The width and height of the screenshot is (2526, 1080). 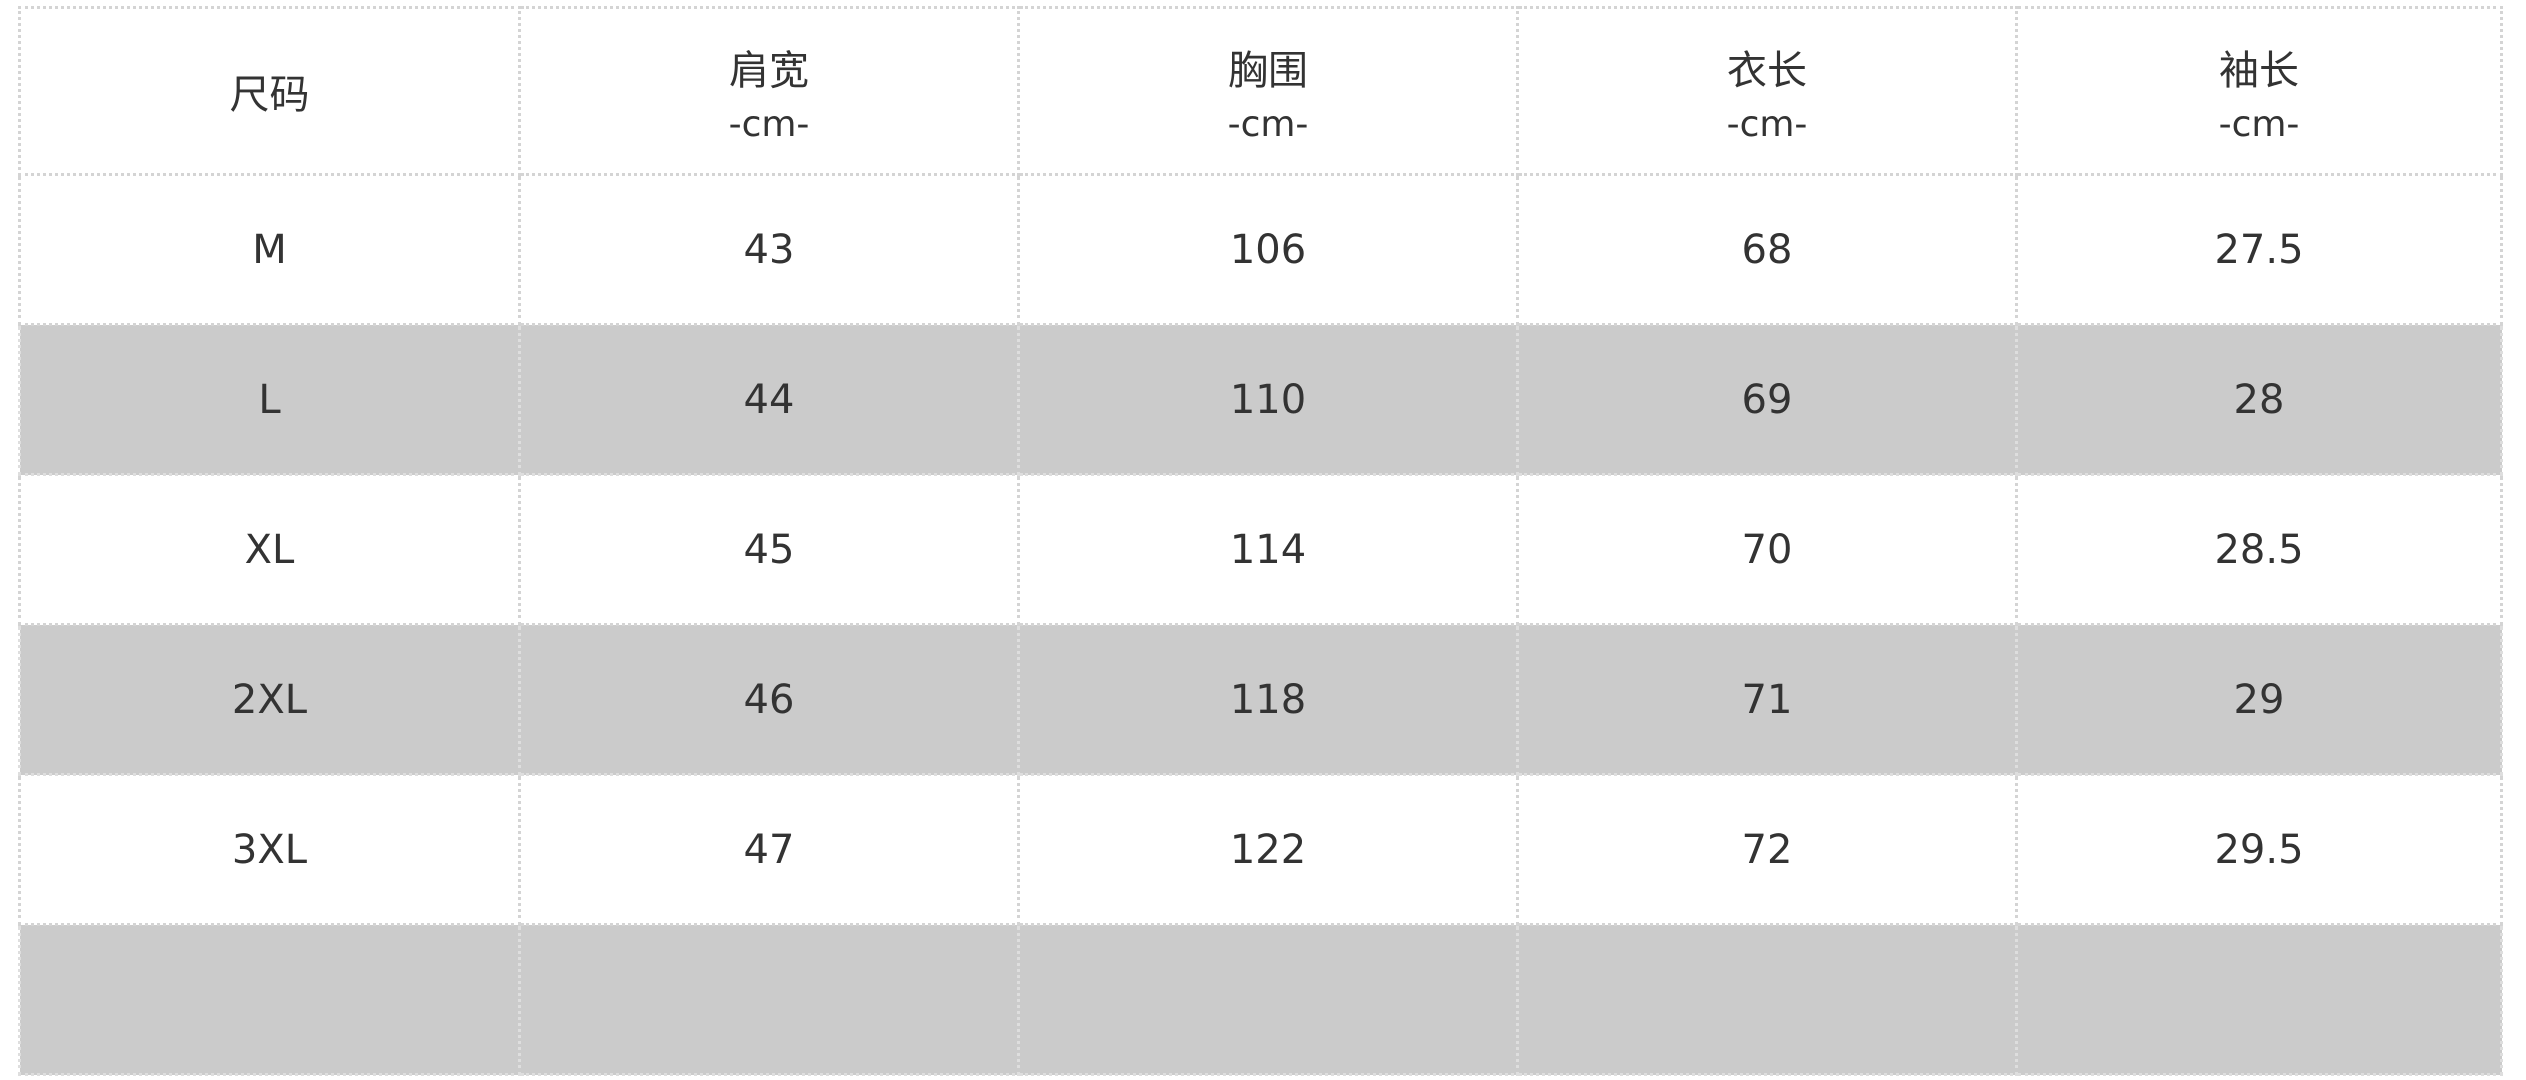 I want to click on header-size: 尺码, so click(x=269, y=91).